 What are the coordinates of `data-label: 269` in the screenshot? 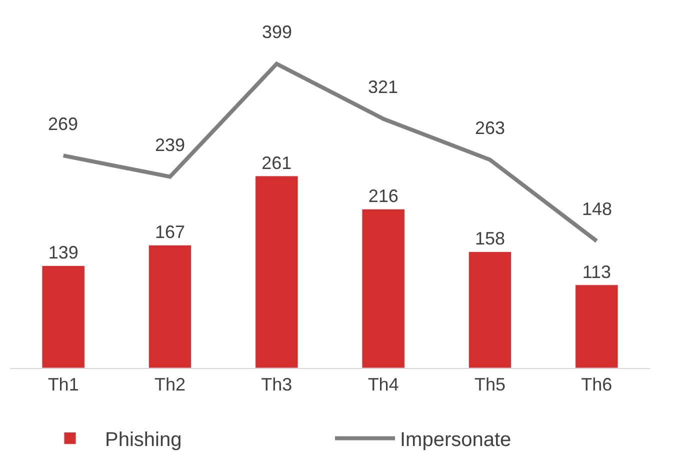 It's located at (63, 124).